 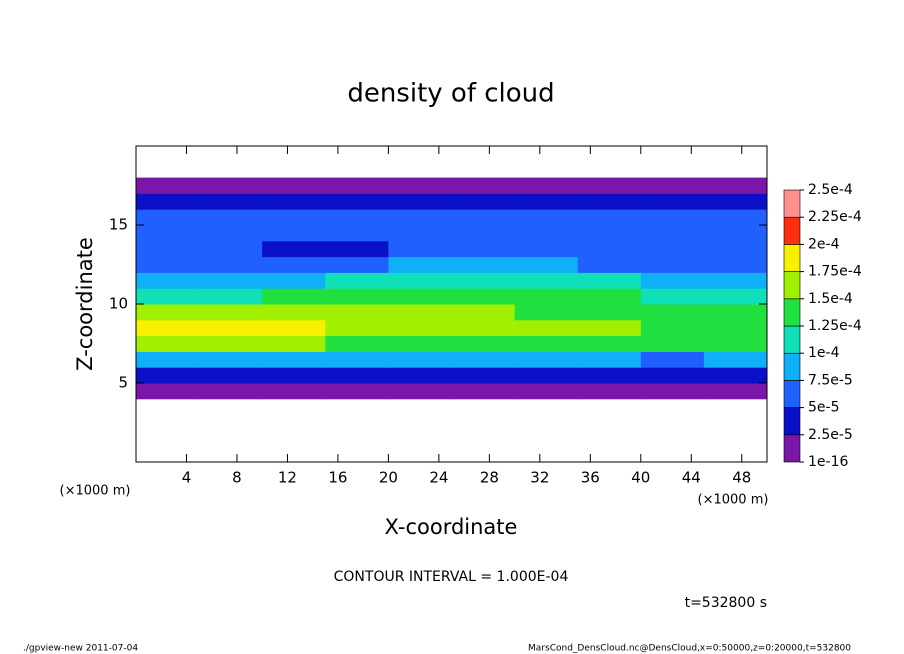 I want to click on x-tick-label: 32, so click(x=539, y=478).